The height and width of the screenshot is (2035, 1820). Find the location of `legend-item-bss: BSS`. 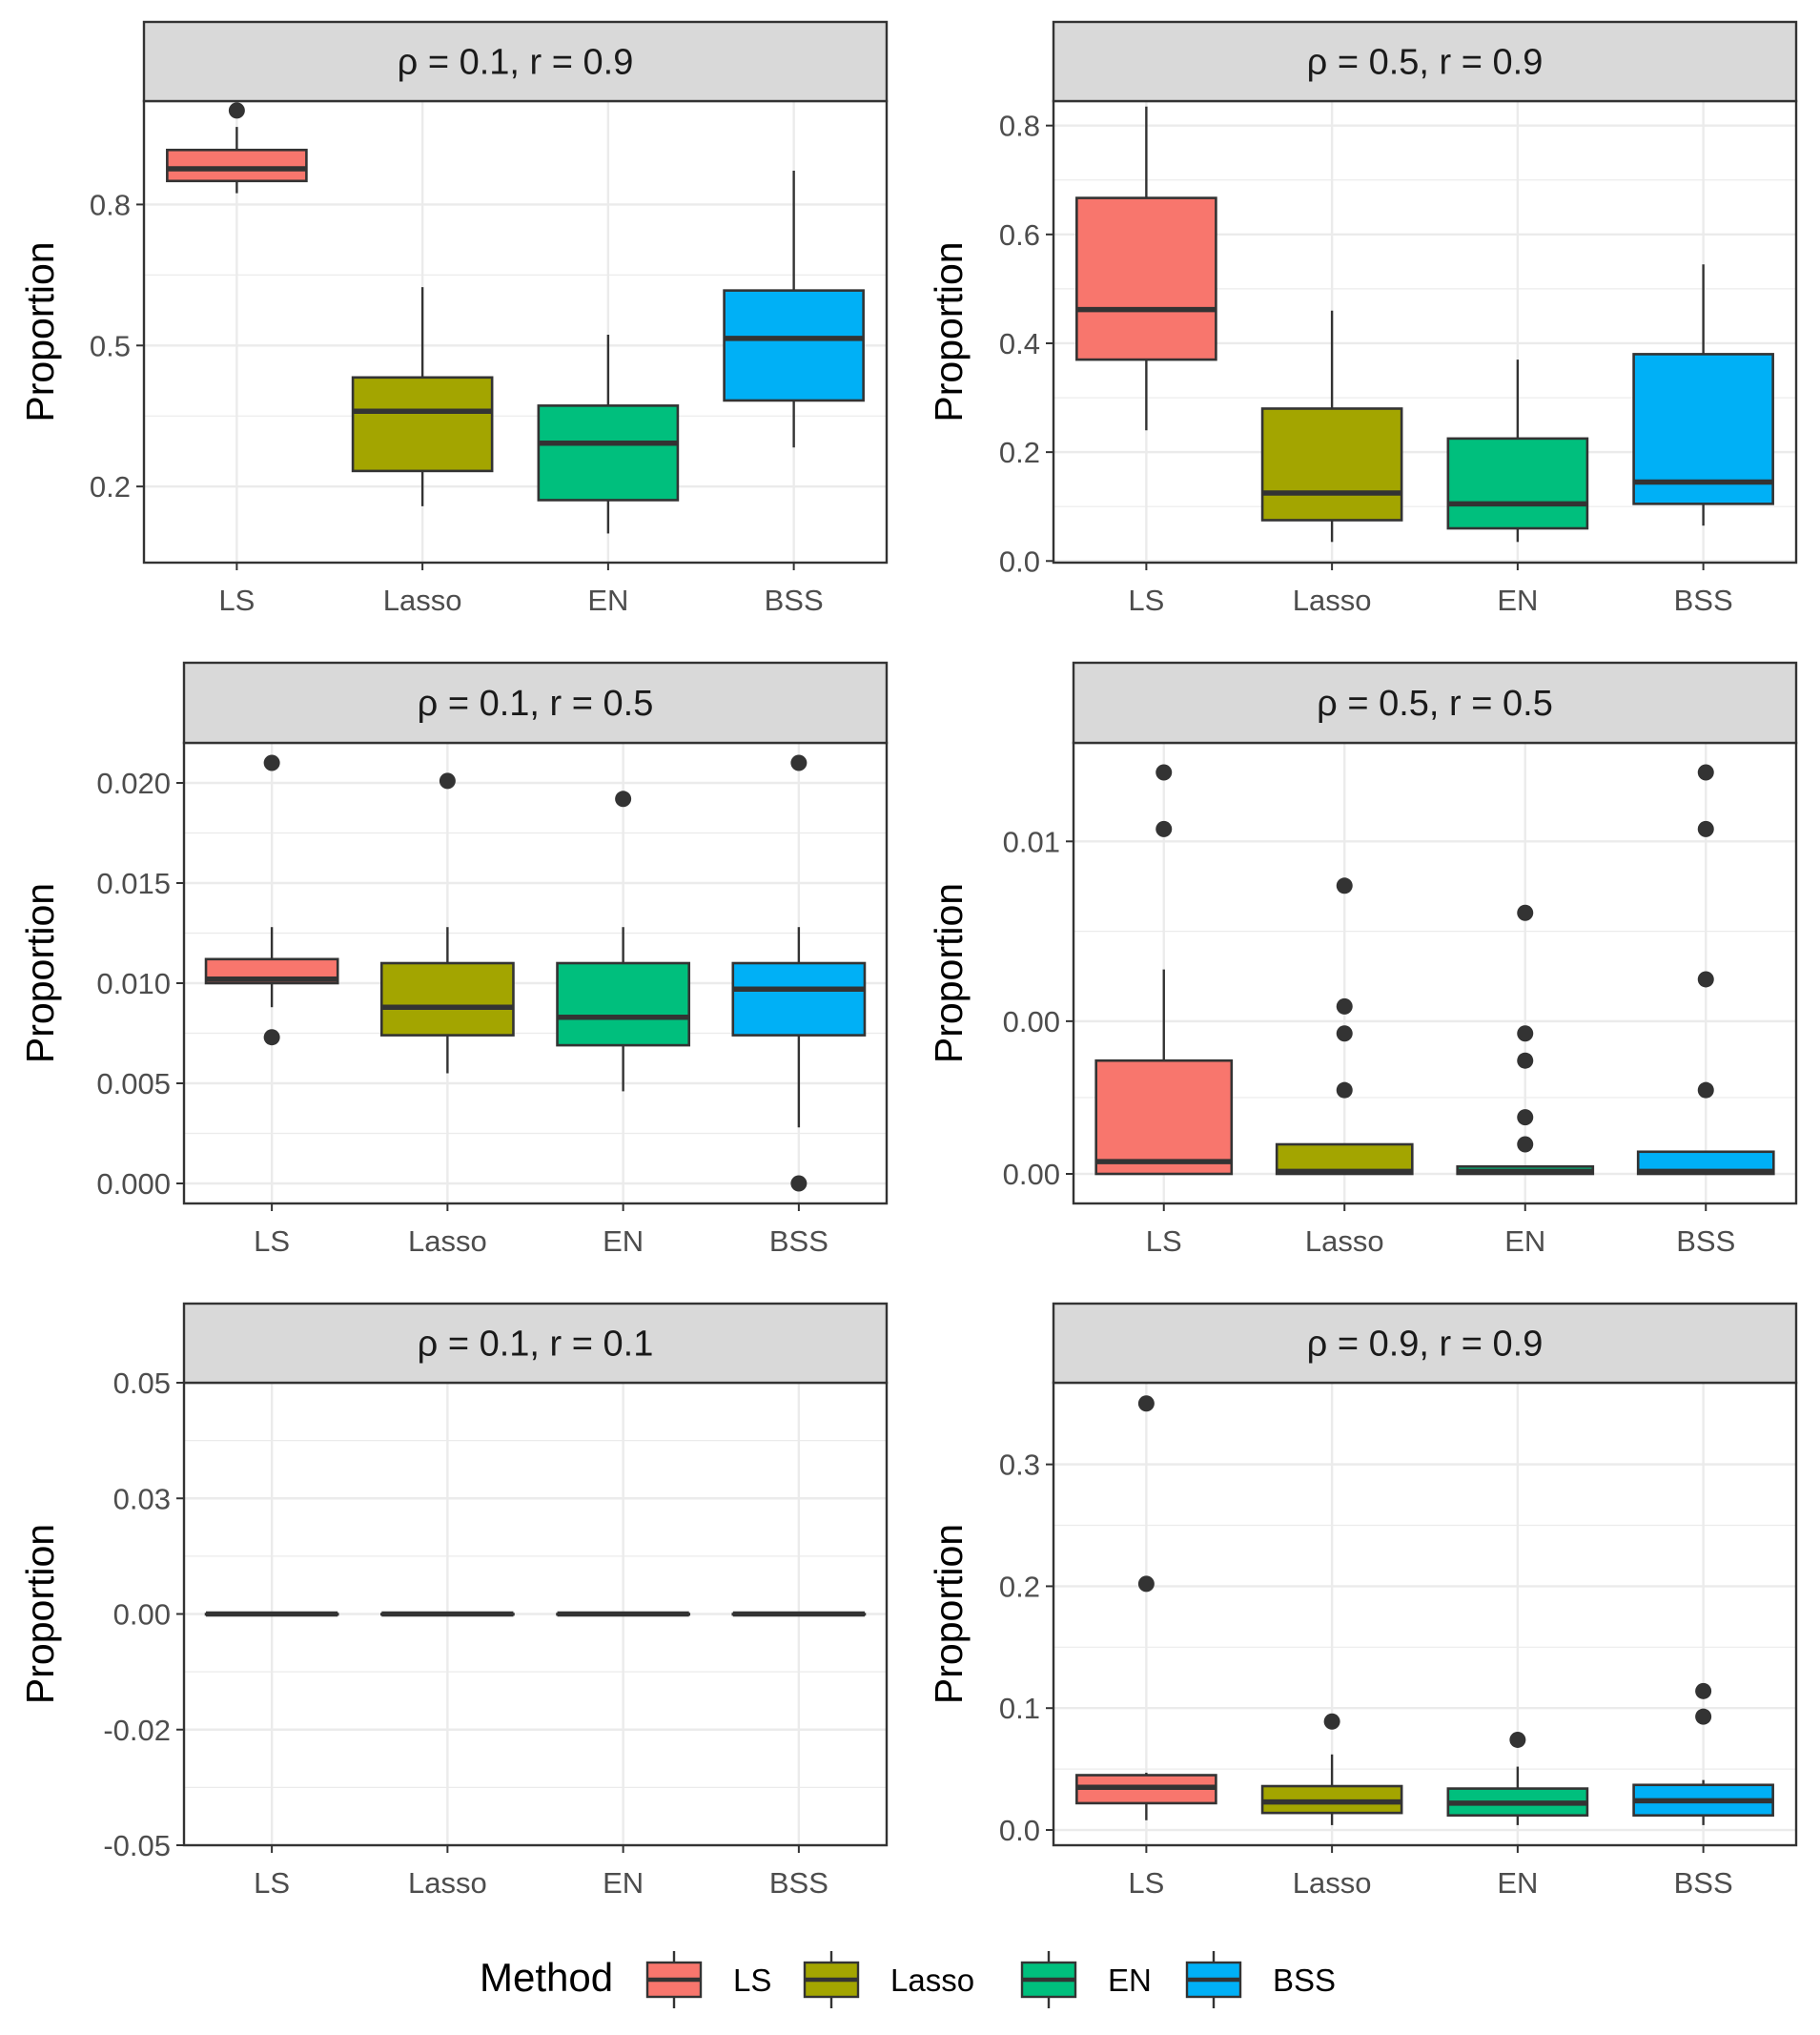

legend-item-bss: BSS is located at coordinates (1260, 1979).